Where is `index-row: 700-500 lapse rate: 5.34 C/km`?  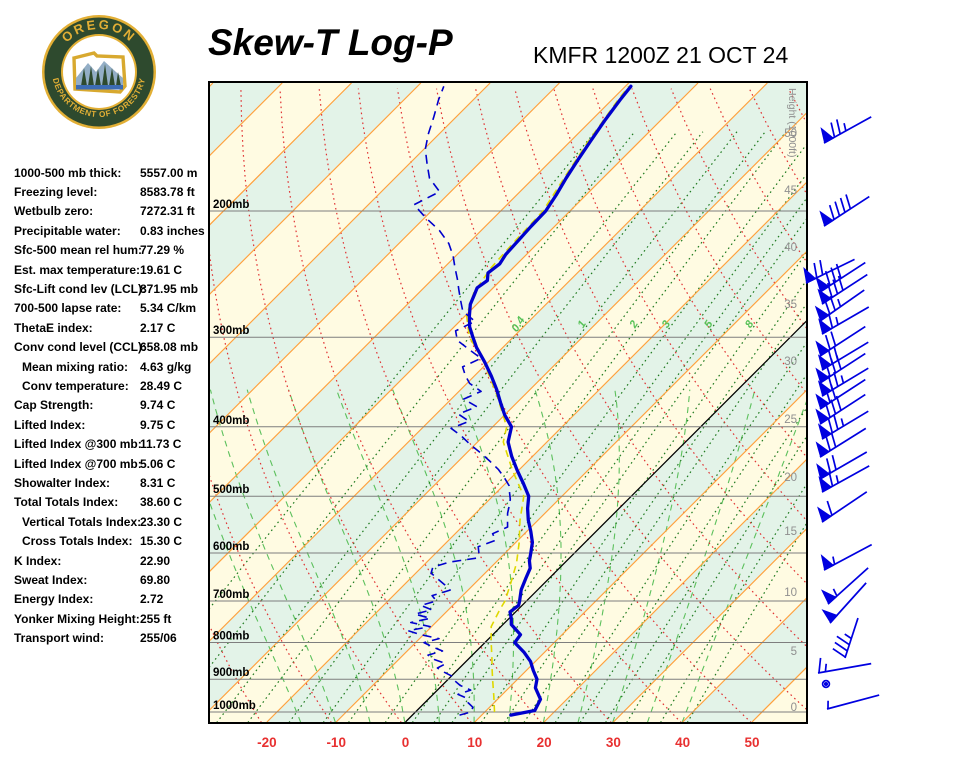 index-row: 700-500 lapse rate: 5.34 C/km is located at coordinates (112, 308).